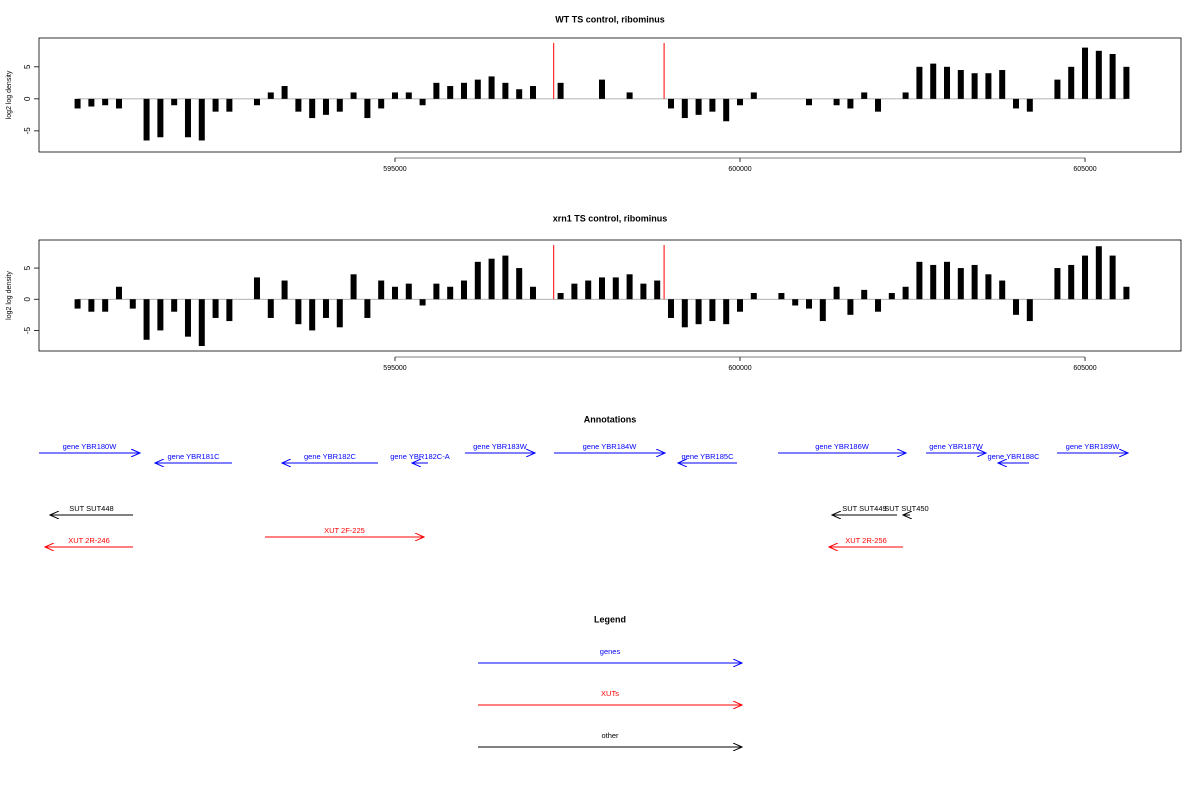  I want to click on feature-label: SUT SUT450, so click(906, 508).